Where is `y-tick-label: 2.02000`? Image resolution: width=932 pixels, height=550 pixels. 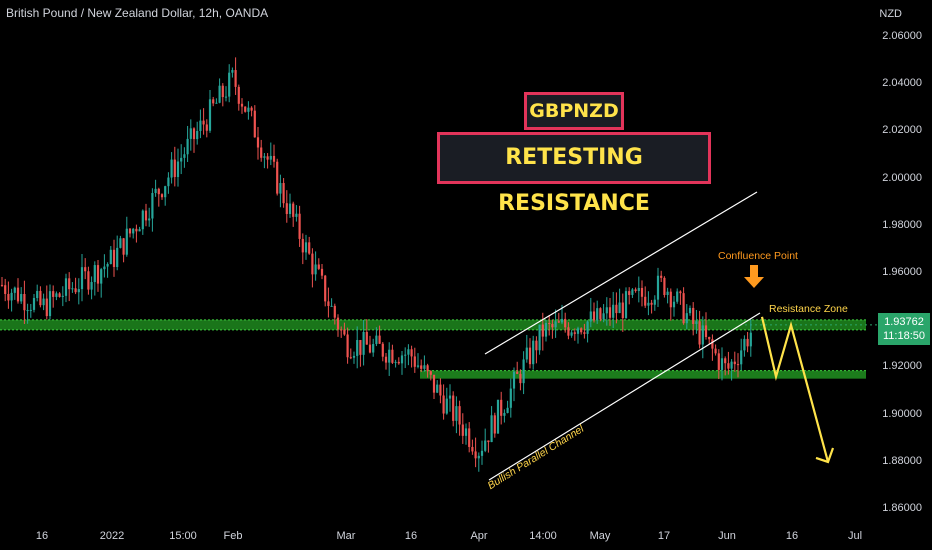 y-tick-label: 2.02000 is located at coordinates (902, 130).